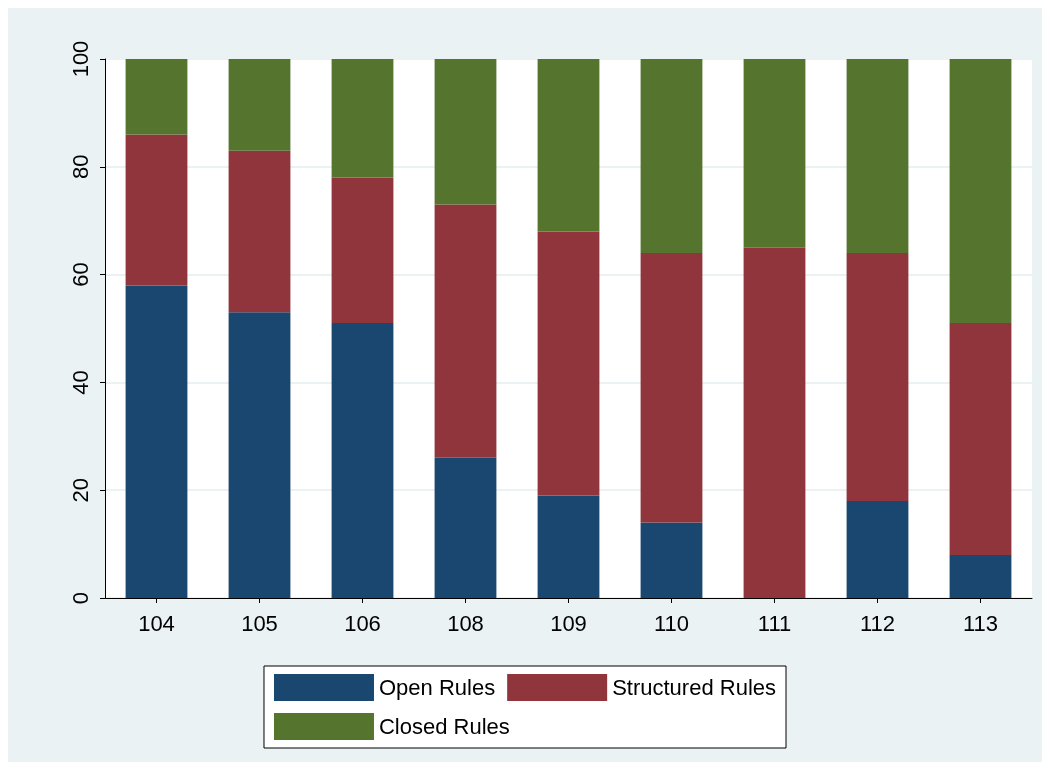 The width and height of the screenshot is (1050, 770). What do you see at coordinates (80, 382) in the screenshot?
I see `y-tick-label: 40` at bounding box center [80, 382].